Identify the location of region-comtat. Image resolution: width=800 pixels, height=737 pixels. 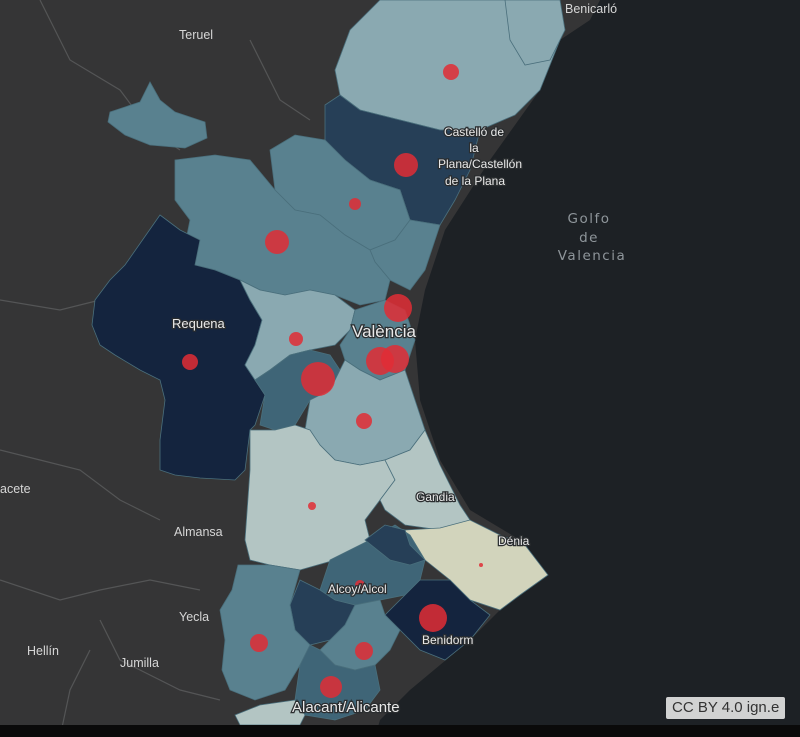
(395, 545).